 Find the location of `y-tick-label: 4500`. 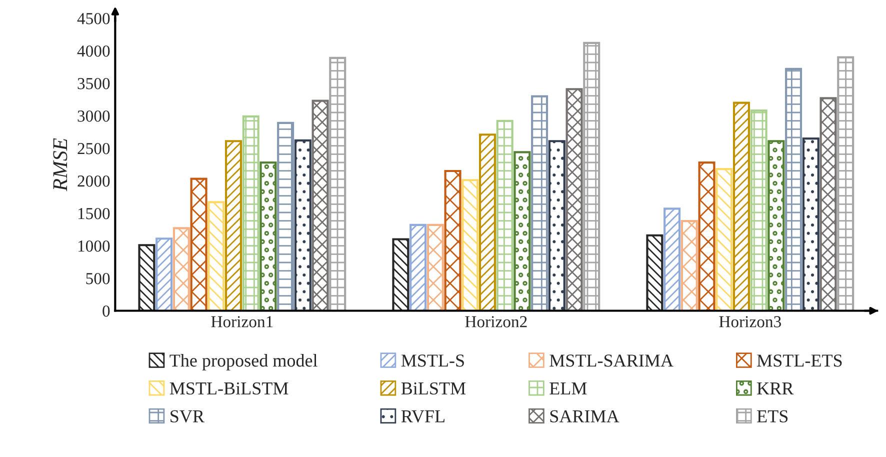

y-tick-label: 4500 is located at coordinates (93, 18).